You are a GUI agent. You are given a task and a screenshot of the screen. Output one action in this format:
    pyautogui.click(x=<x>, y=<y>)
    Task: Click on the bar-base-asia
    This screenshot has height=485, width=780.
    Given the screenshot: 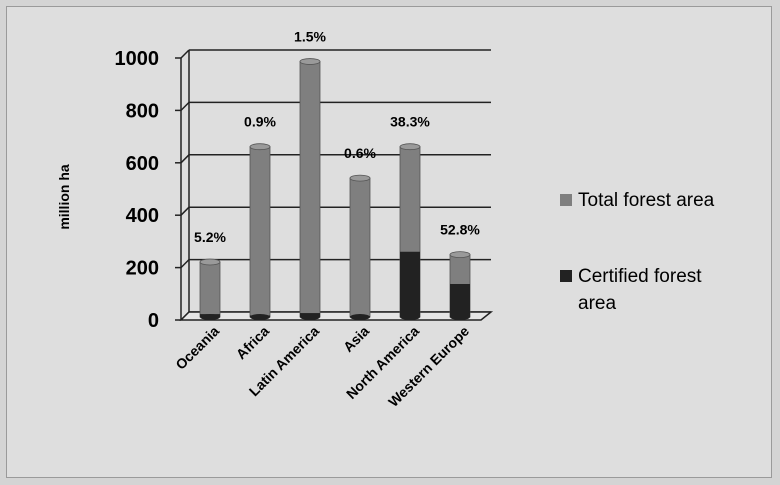 What is the action you would take?
    pyautogui.click(x=360, y=317)
    